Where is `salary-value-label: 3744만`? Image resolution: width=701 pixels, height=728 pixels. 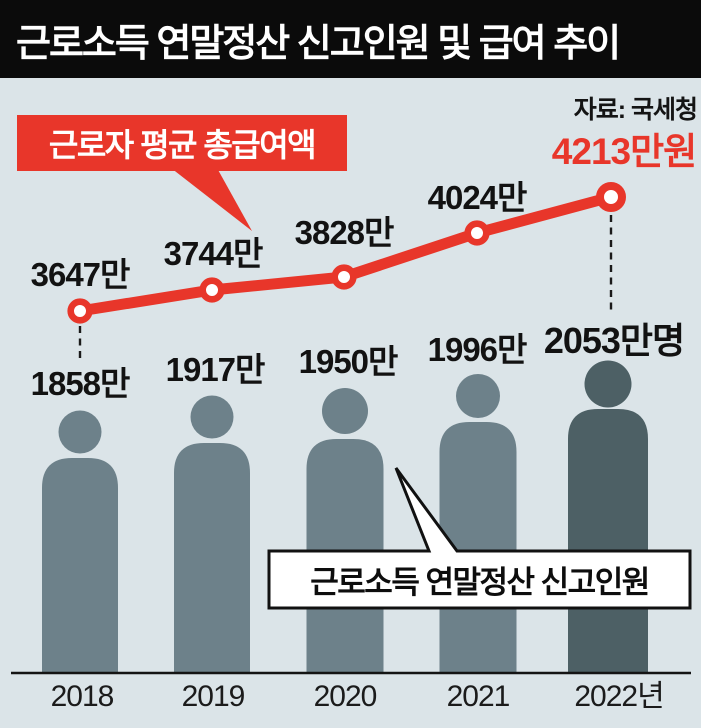 salary-value-label: 3744만 is located at coordinates (213, 253).